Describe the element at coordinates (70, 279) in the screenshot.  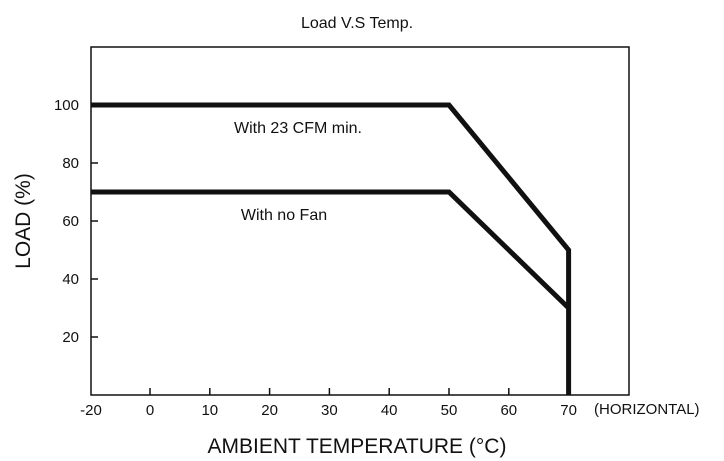
I see `y-tick-label: 40` at that location.